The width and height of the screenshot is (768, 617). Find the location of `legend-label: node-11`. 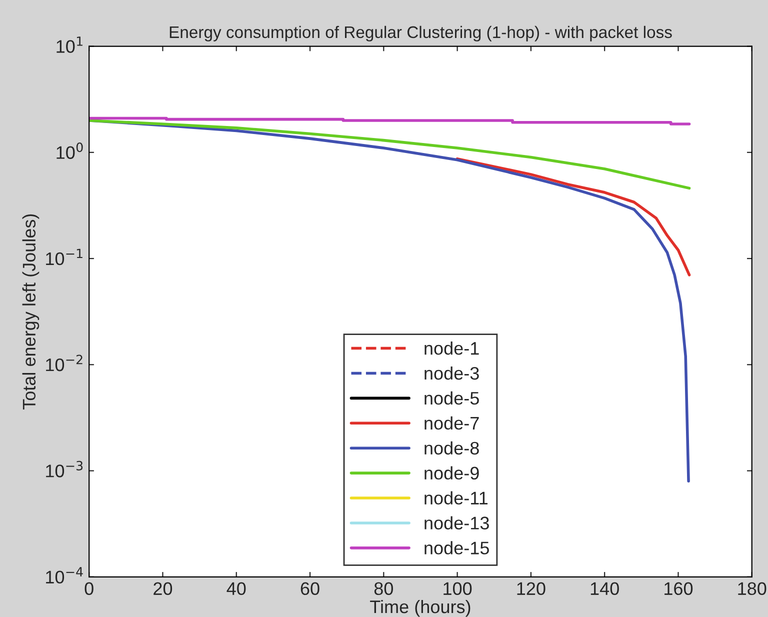

legend-label: node-11 is located at coordinates (456, 498).